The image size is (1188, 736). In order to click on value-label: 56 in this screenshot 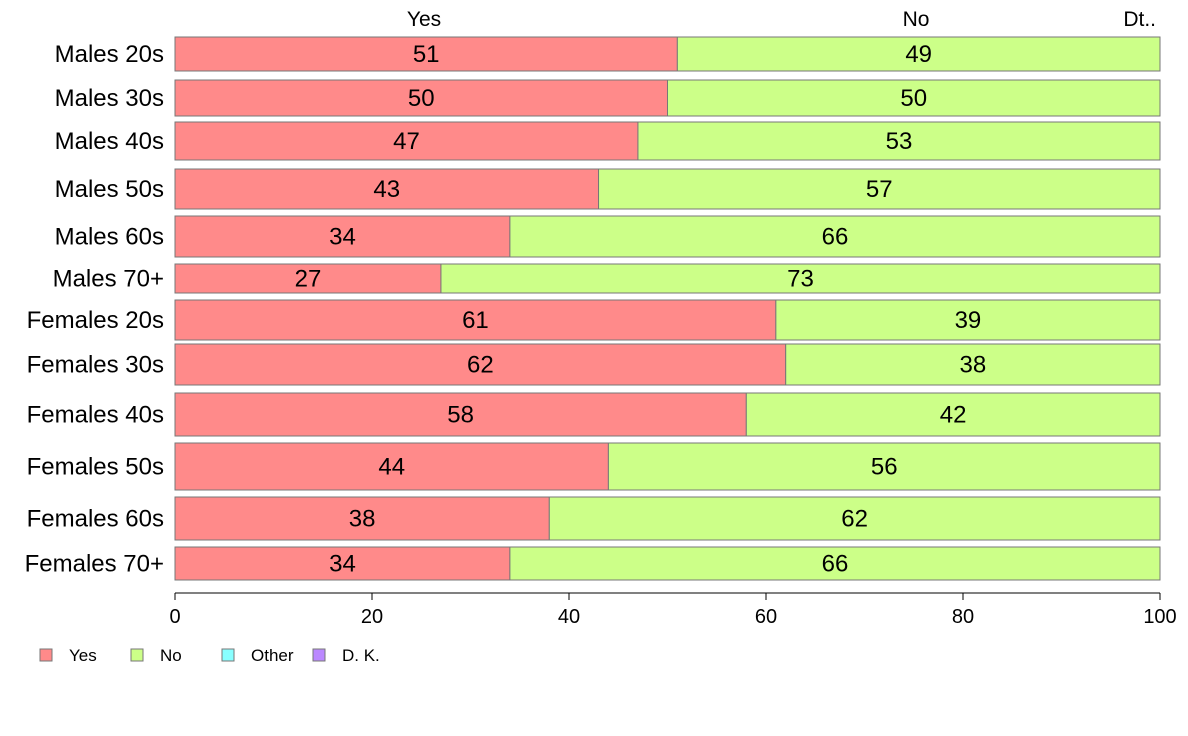, I will do `click(884, 467)`.